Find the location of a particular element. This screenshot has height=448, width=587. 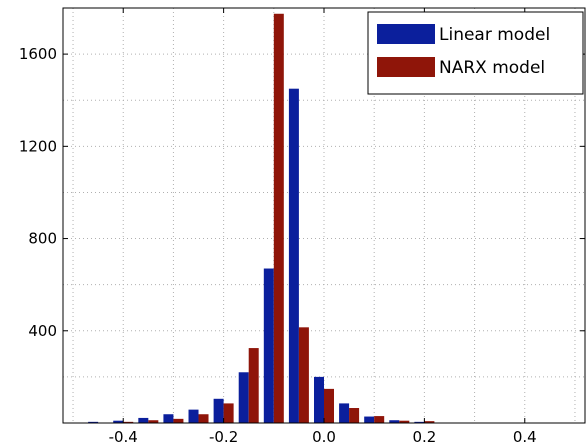

x-tick-label: -0.4 is located at coordinates (123, 437).